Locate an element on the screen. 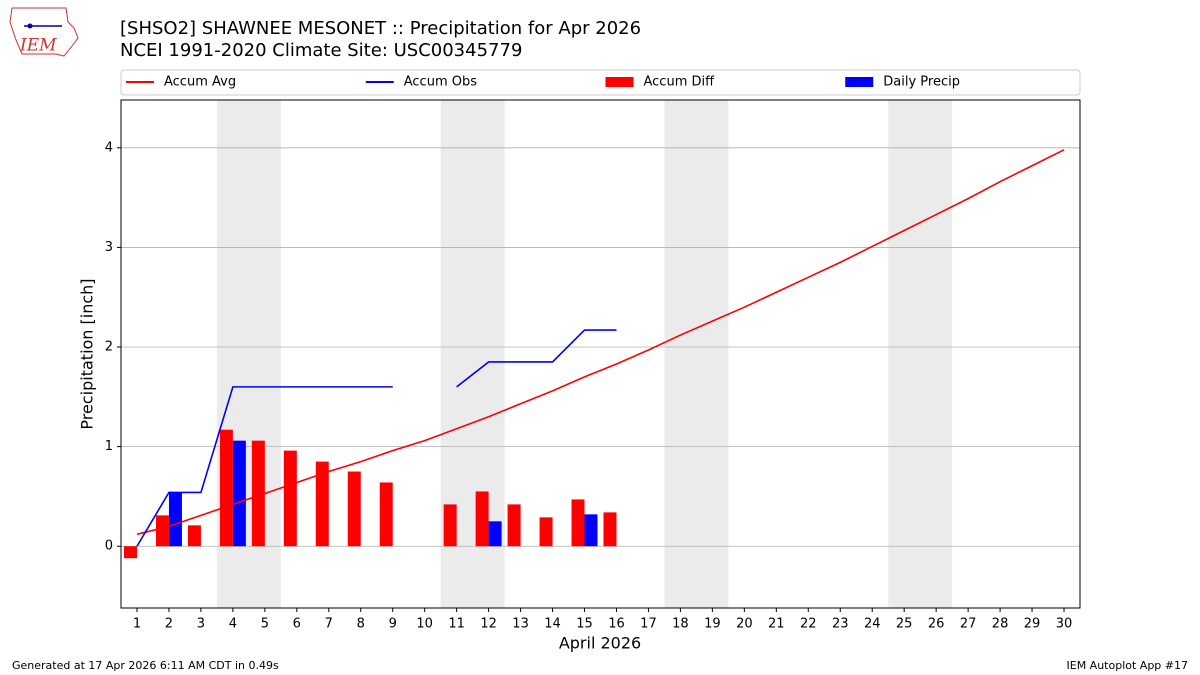 The image size is (1200, 675). x-tick-label: 10 is located at coordinates (424, 624).